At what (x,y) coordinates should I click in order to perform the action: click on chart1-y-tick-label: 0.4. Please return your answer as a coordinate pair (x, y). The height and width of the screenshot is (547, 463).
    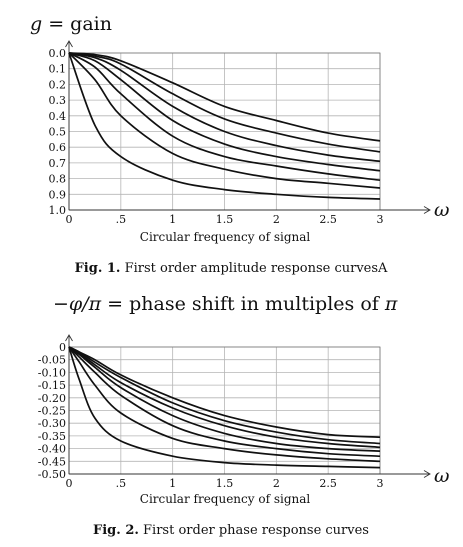
    Looking at the image, I should click on (58, 116).